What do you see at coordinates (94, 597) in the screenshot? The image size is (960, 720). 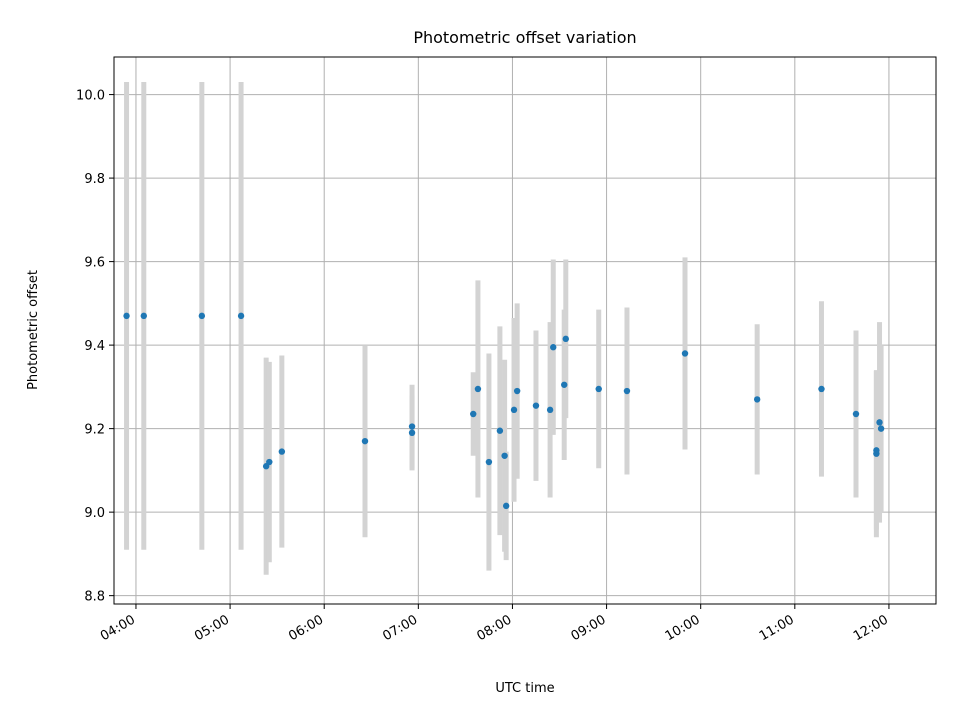 I see `y-tick-label: 8.8` at bounding box center [94, 597].